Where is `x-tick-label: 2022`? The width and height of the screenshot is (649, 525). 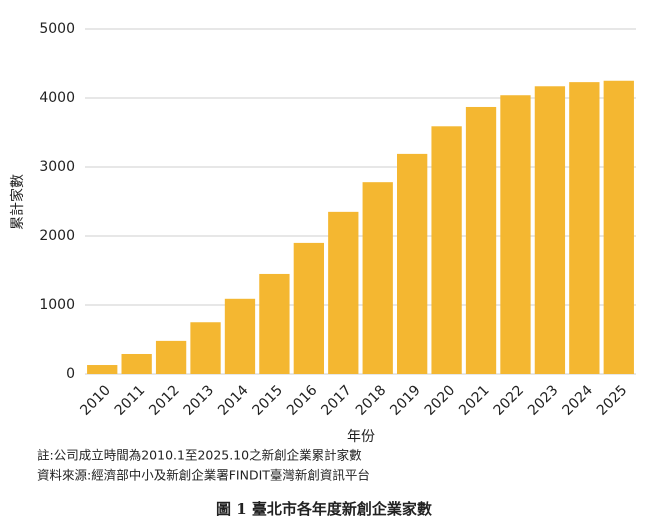 x-tick-label: 2022 is located at coordinates (509, 400).